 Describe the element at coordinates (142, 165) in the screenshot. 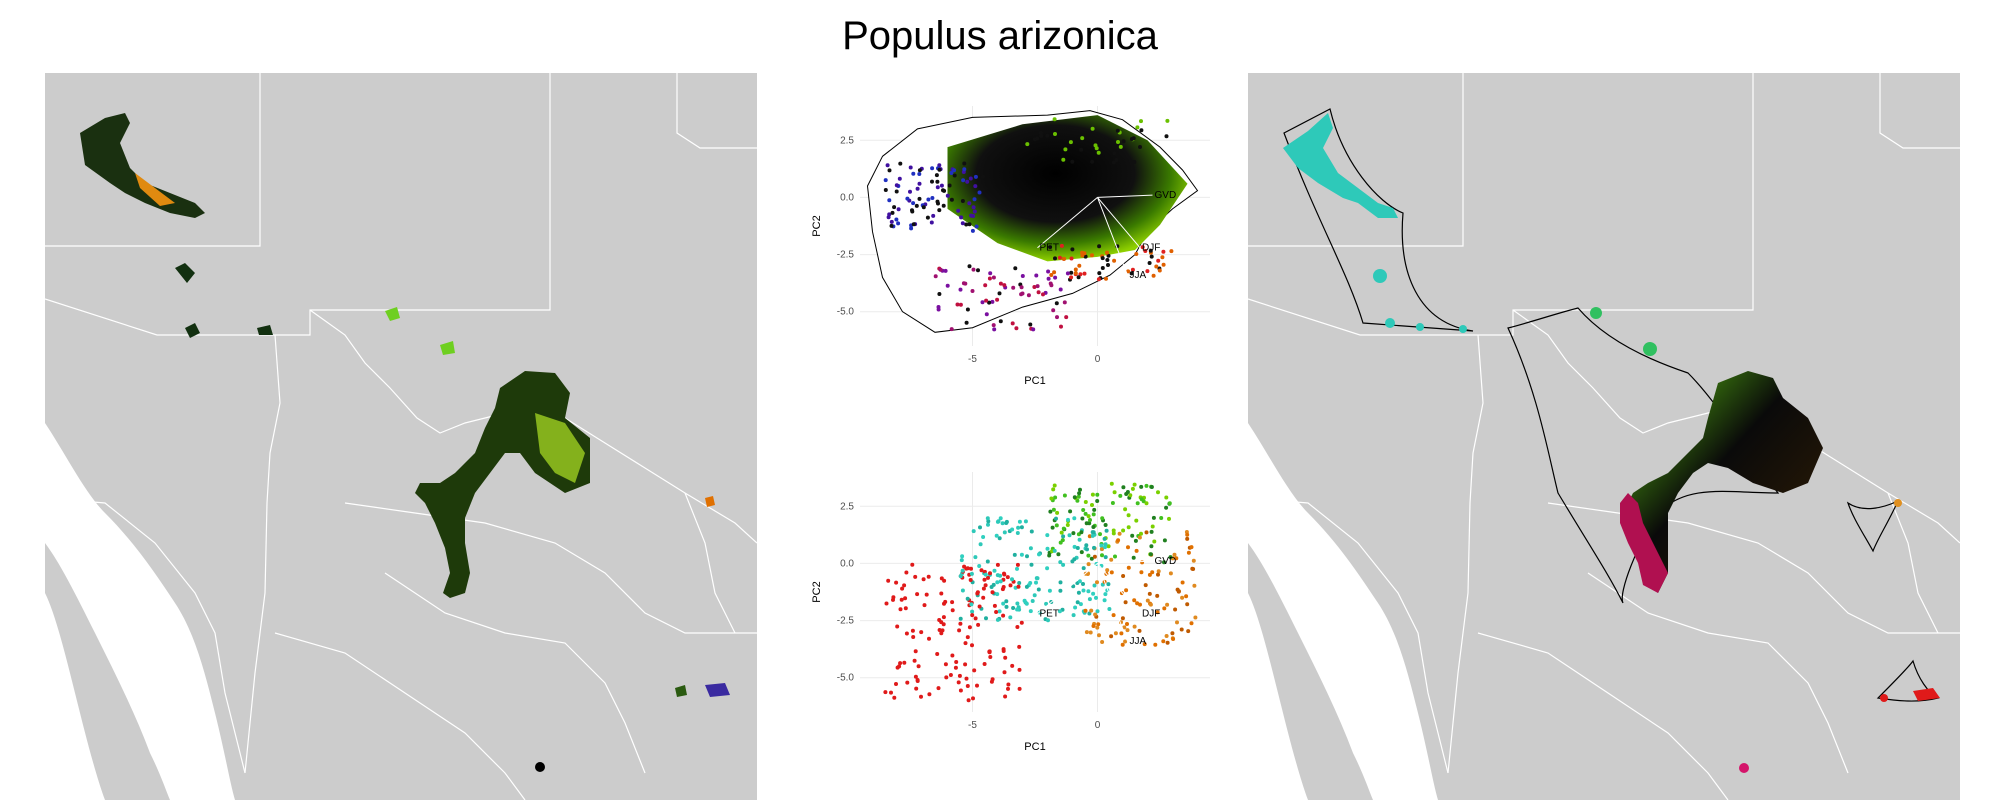

I see `range-patch-northwest` at that location.